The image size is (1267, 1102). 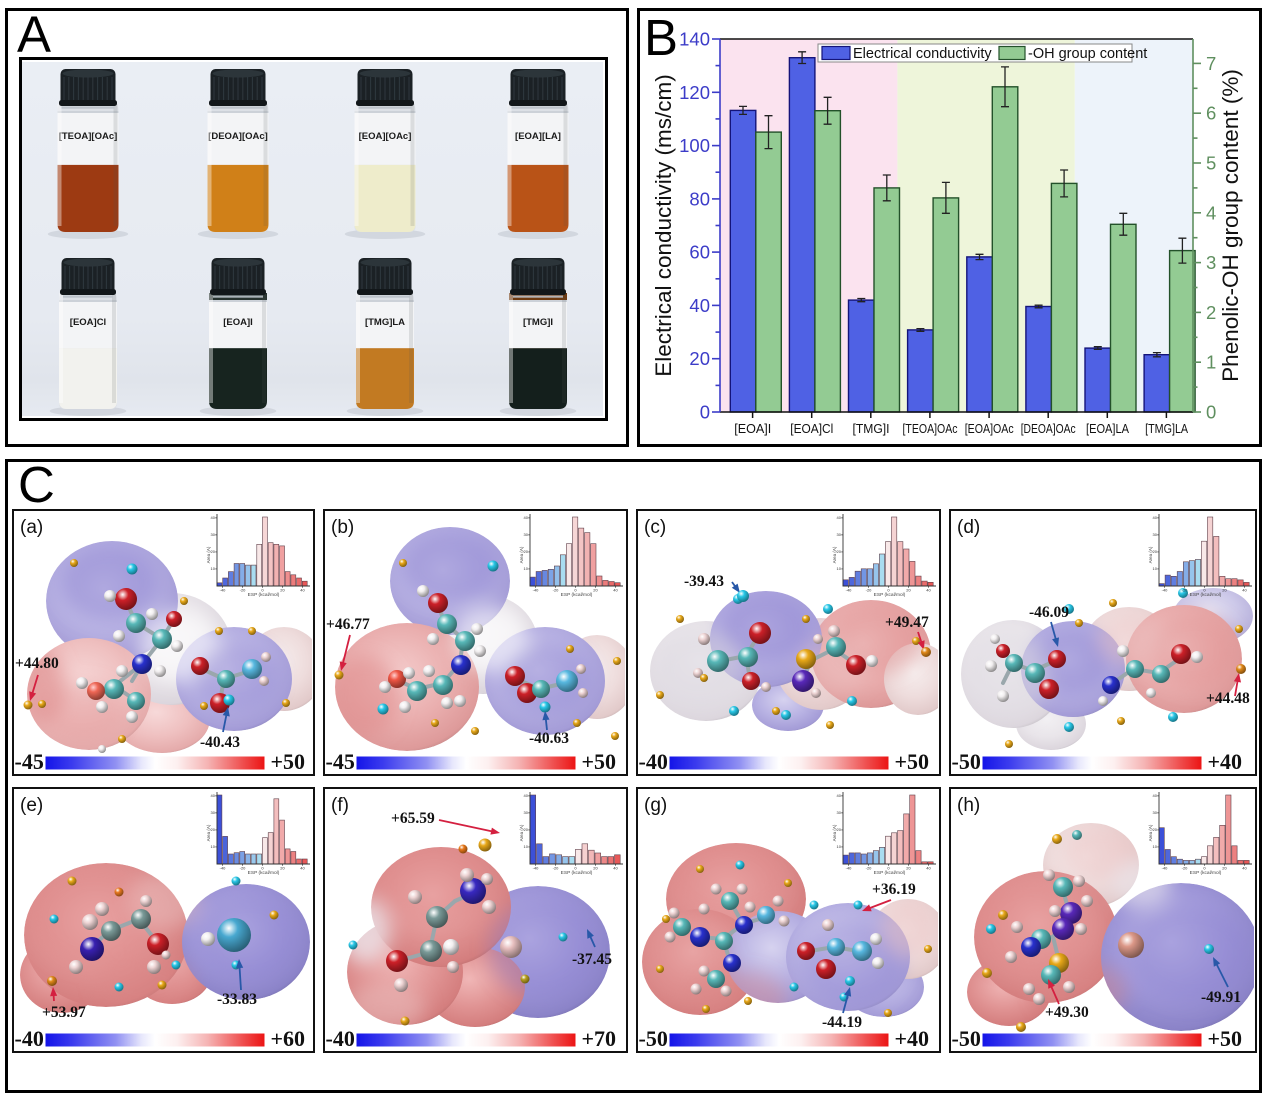 I want to click on svg-text: +49.30, so click(x=1067, y=1012).